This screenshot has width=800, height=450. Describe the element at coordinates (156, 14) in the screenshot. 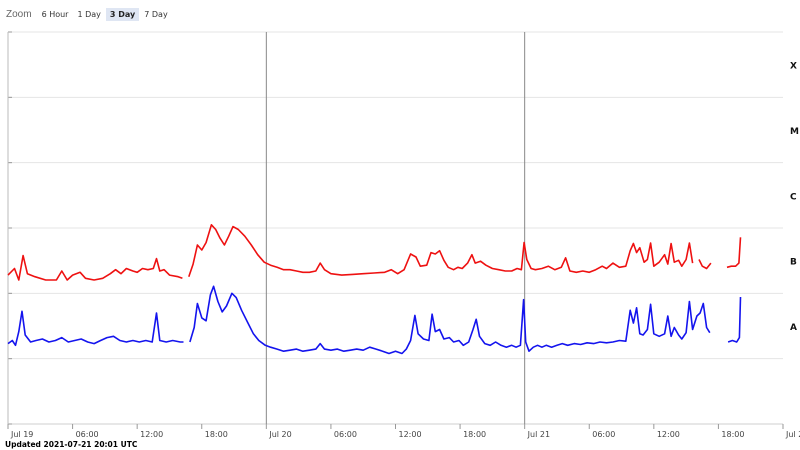

I see `zoom-7-day-button: 7 Day` at that location.